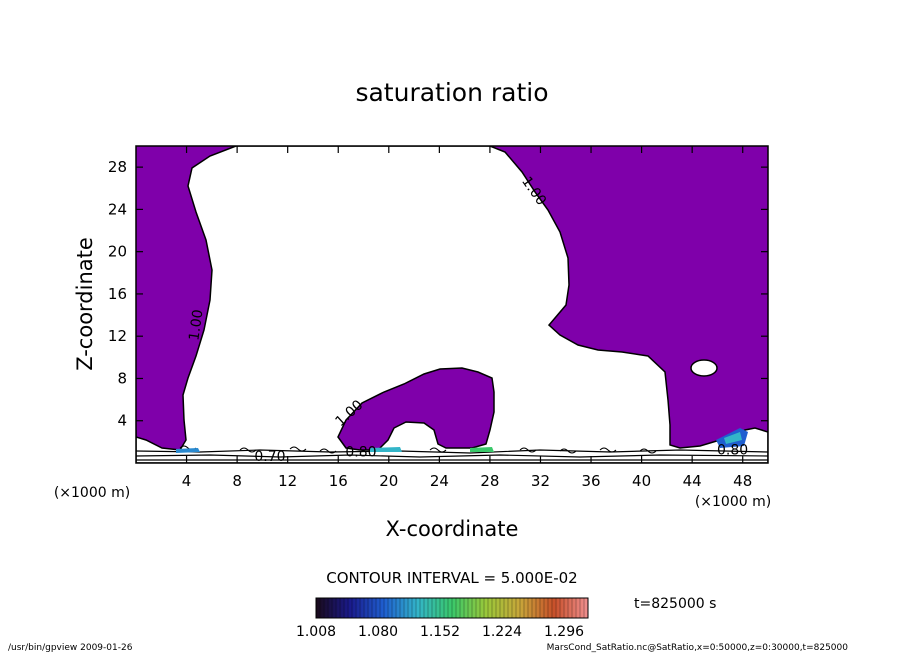  What do you see at coordinates (388, 481) in the screenshot?
I see `x-tick-label: 20` at bounding box center [388, 481].